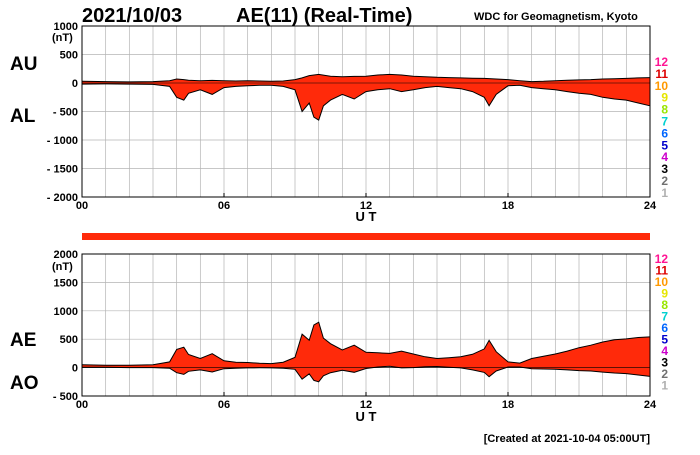 This screenshot has width=700, height=455. I want to click on unit-label-bottom: (nT), so click(62, 267).